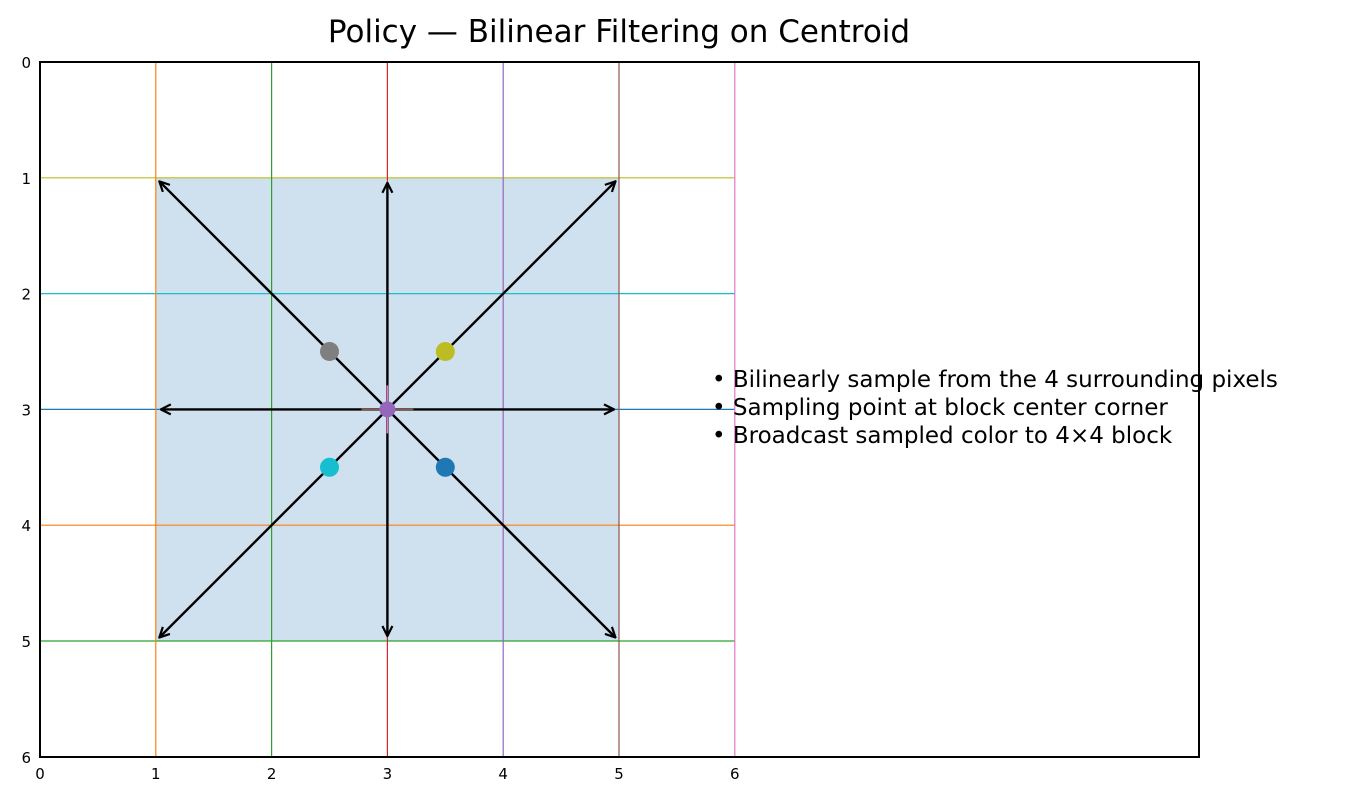 The height and width of the screenshot is (802, 1349). What do you see at coordinates (942, 436) in the screenshot?
I see `bullet-item: • Broadcast sampled color to 4×4 block` at bounding box center [942, 436].